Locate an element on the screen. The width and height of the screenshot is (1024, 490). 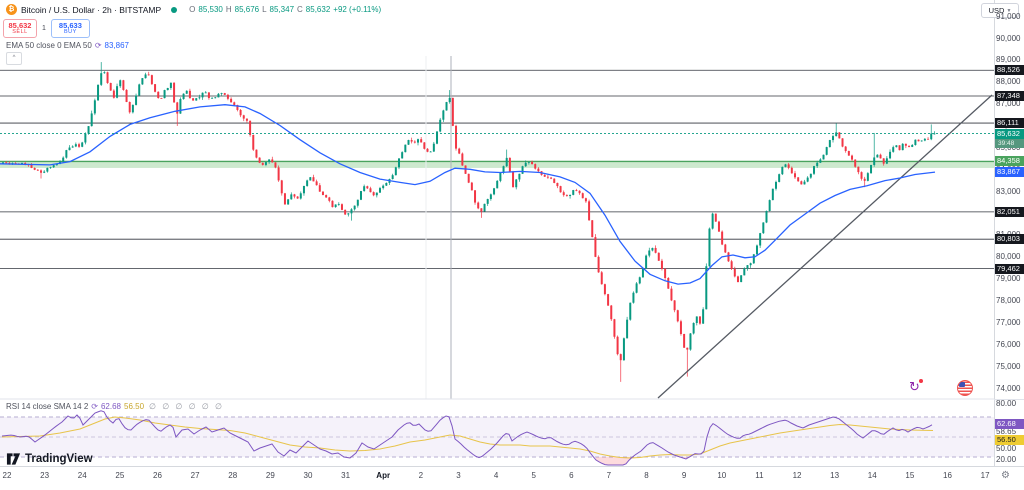
time-tick-label: 10 is located at coordinates (722, 475).